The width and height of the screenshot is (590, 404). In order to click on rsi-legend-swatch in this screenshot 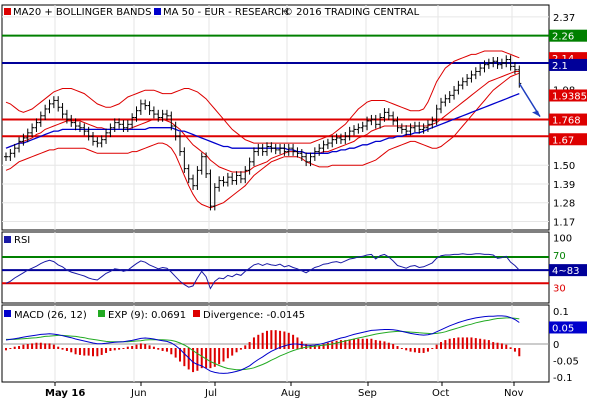, I will do `click(7, 239)`.